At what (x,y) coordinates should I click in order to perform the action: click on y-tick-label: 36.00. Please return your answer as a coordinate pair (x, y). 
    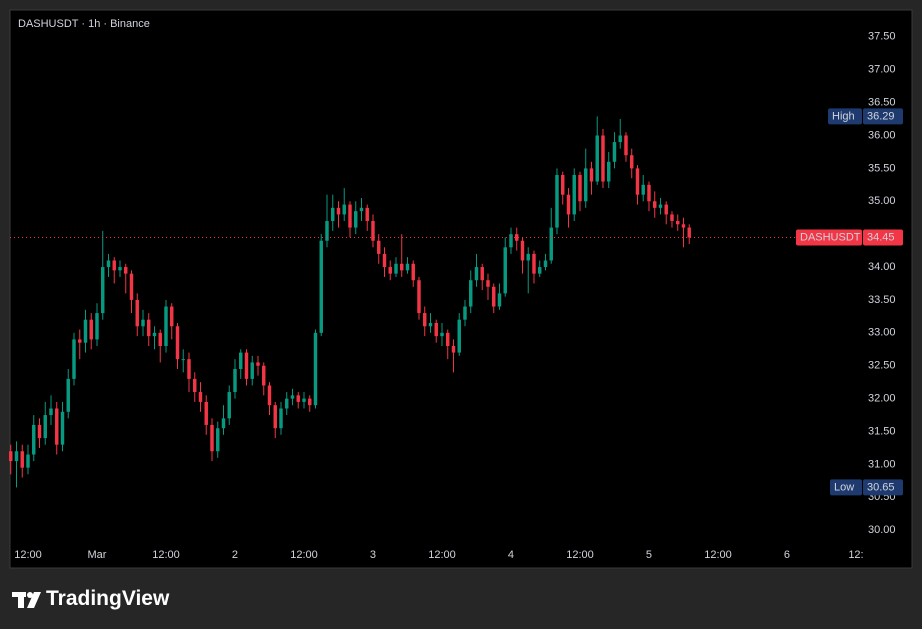
    Looking at the image, I should click on (882, 135).